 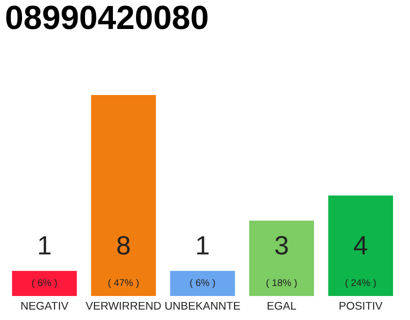 What do you see at coordinates (123, 306) in the screenshot?
I see `x-tick-label: VERWIRREND` at bounding box center [123, 306].